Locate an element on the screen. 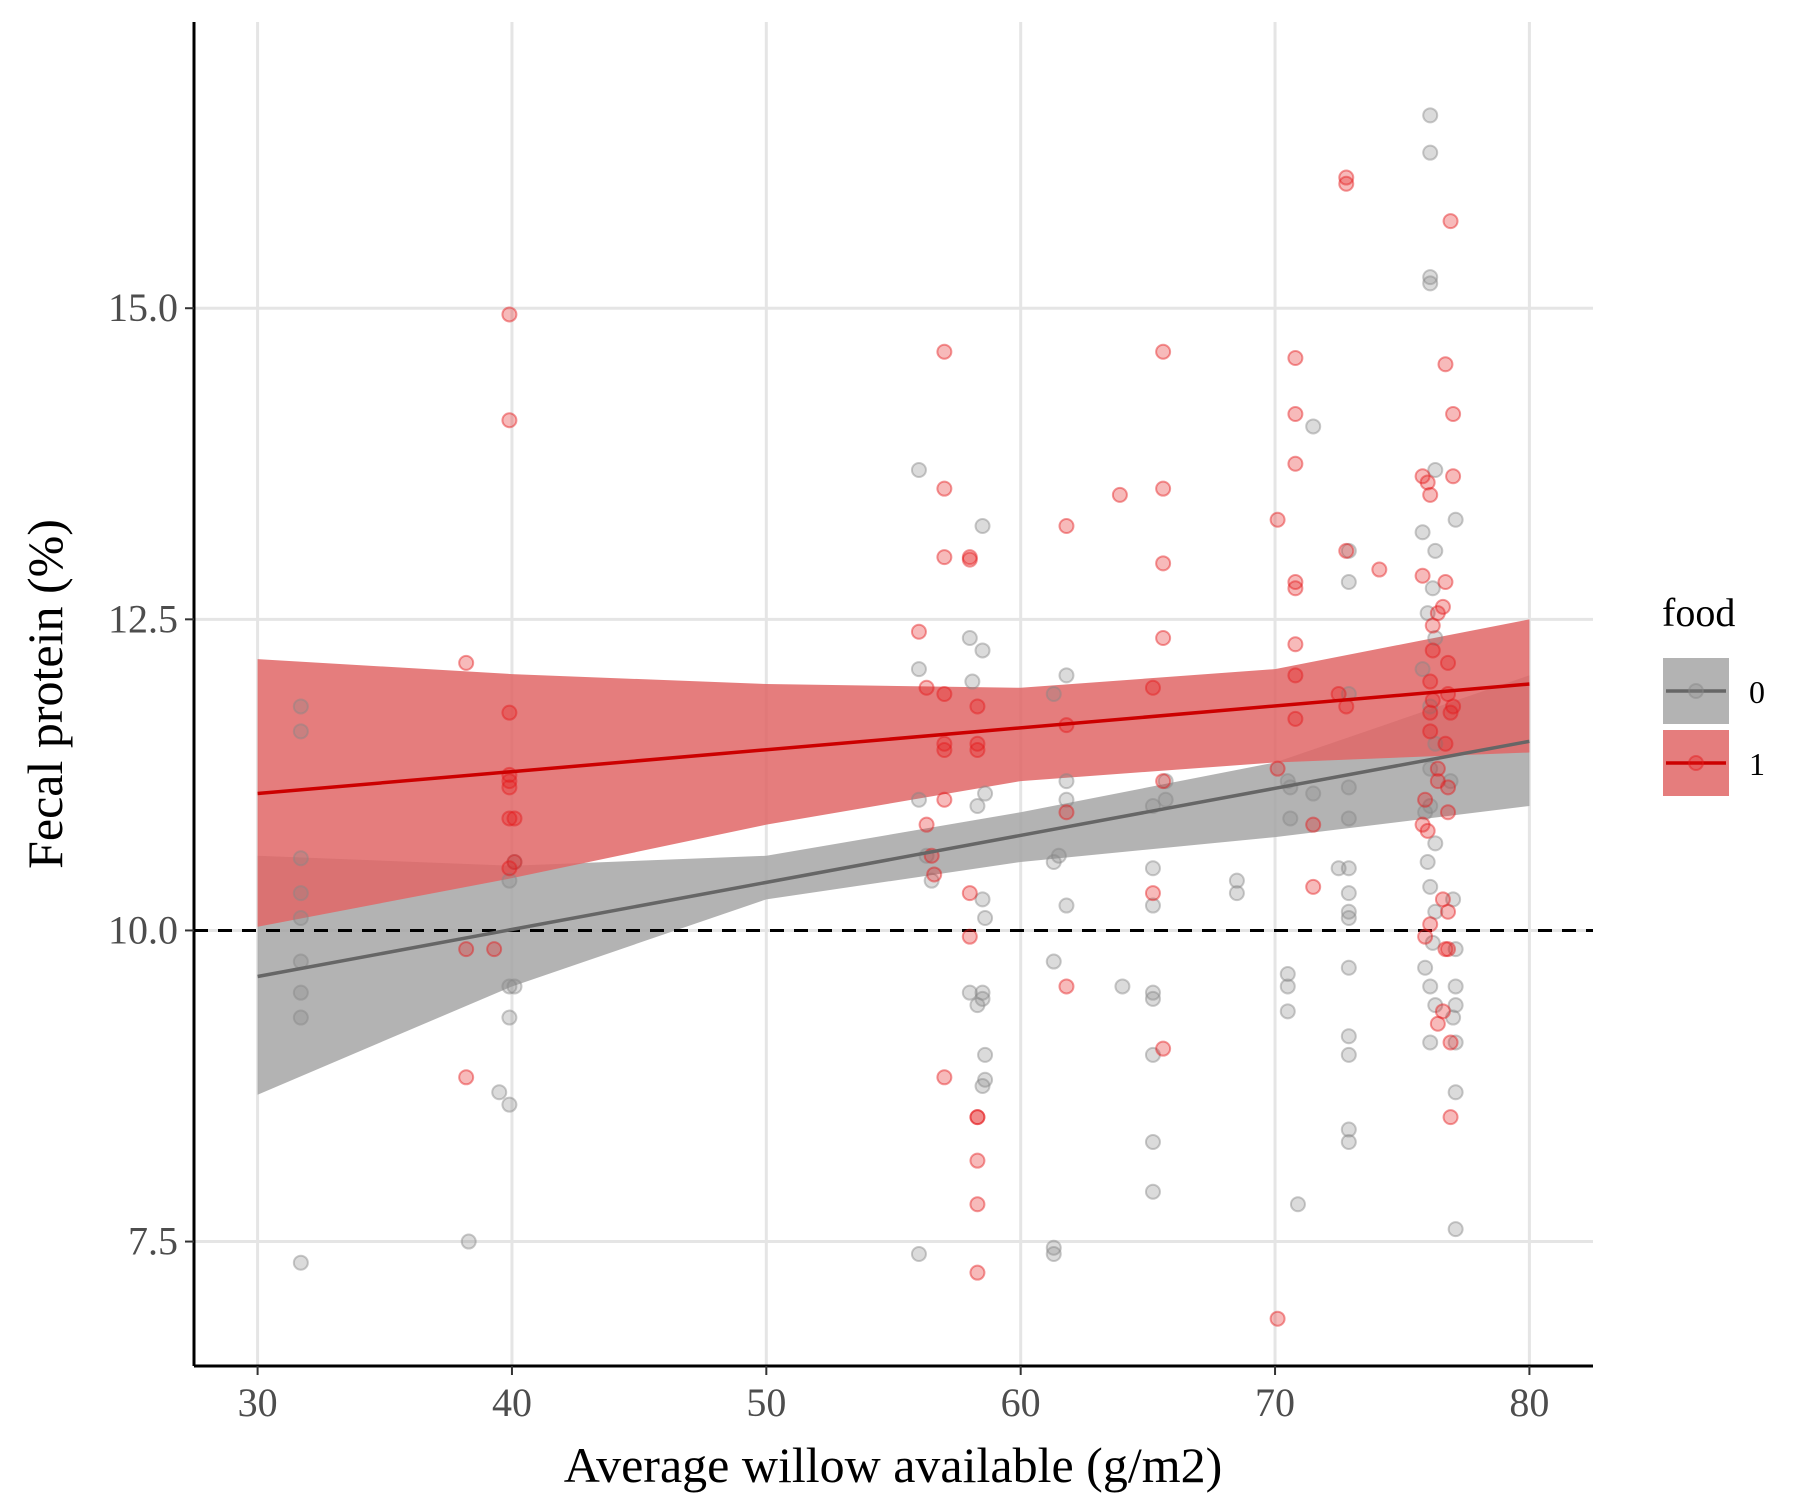 This screenshot has height=1500, width=1800. x-axis-title: Average willow available (g/m2) is located at coordinates (893, 1465).